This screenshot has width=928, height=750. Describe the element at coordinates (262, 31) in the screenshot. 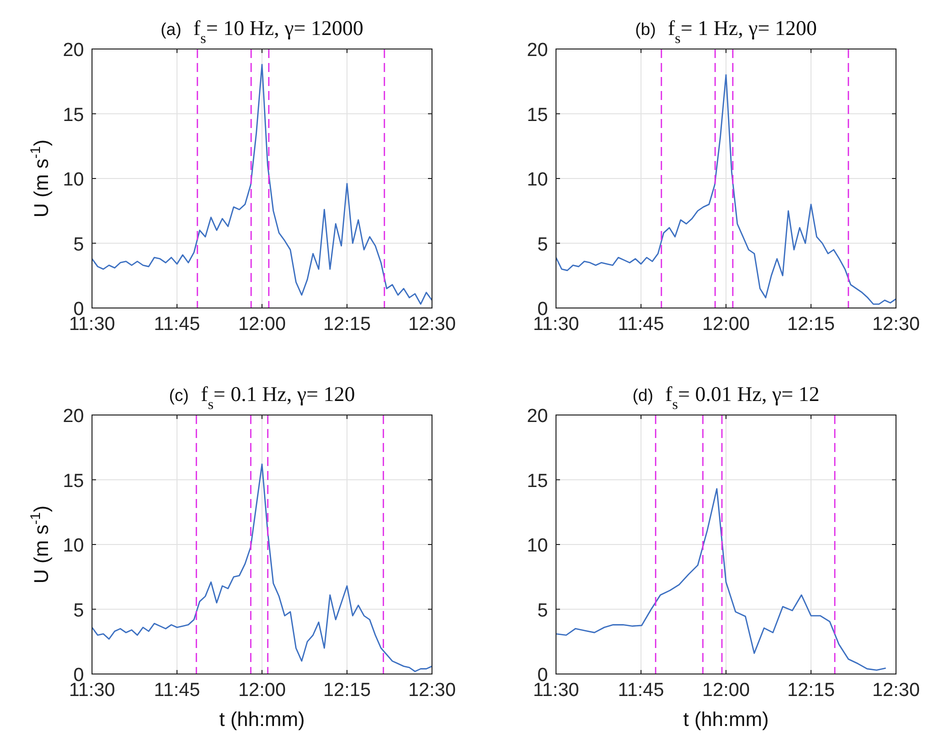

I see `chart-title: (a) f$_{s}$= 10 Hz, γ= 12000` at that location.